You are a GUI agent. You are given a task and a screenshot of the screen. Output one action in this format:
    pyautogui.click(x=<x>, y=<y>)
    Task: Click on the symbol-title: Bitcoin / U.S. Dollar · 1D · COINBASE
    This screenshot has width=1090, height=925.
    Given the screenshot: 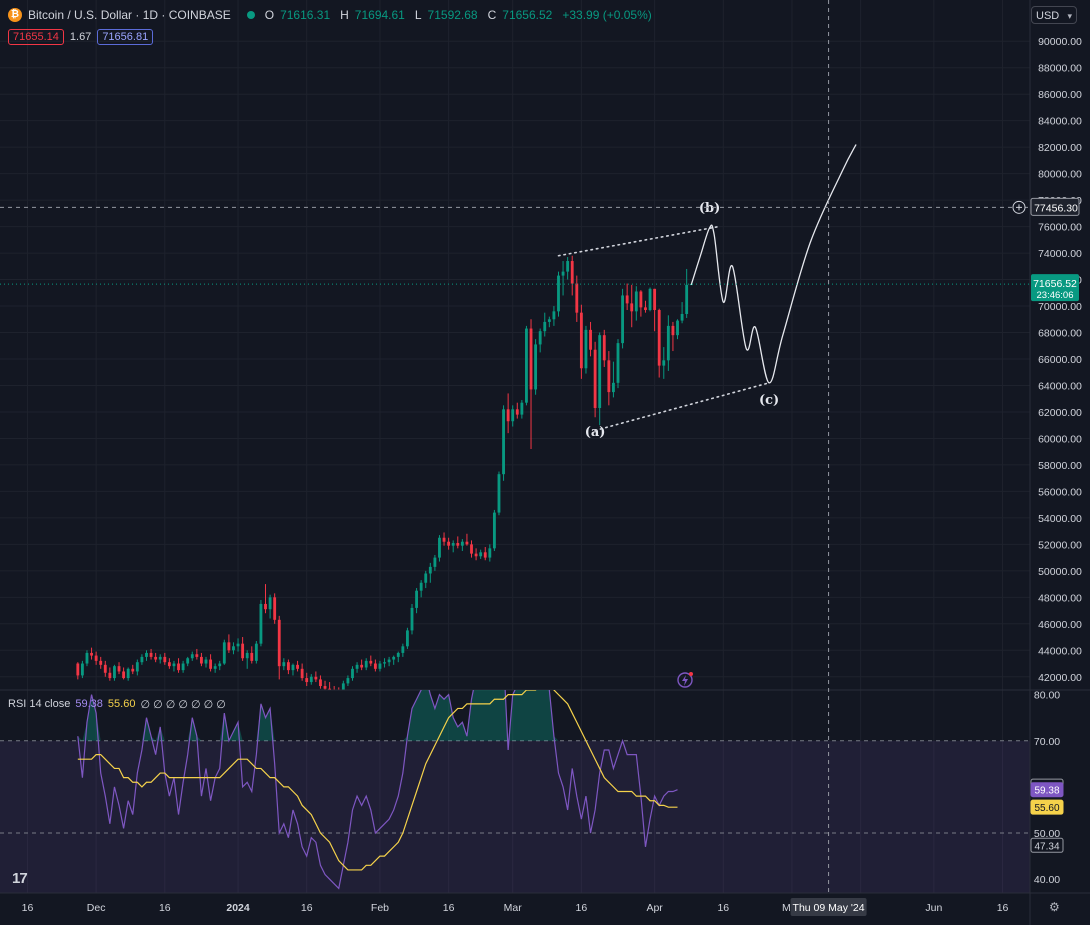 What is the action you would take?
    pyautogui.click(x=129, y=15)
    